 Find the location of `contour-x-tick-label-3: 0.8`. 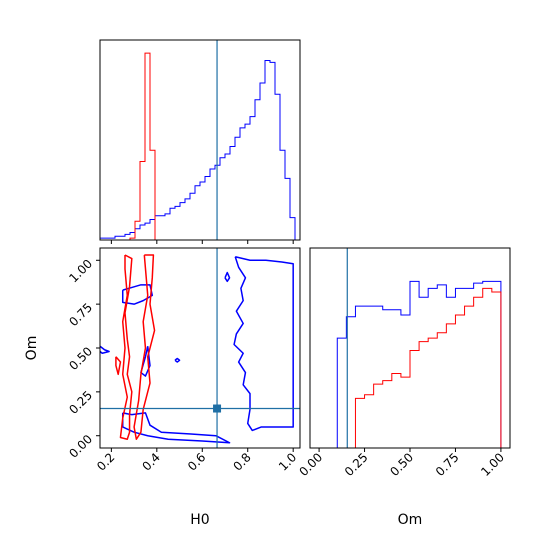

contour-x-tick-label-3: 0.8 is located at coordinates (241, 461).